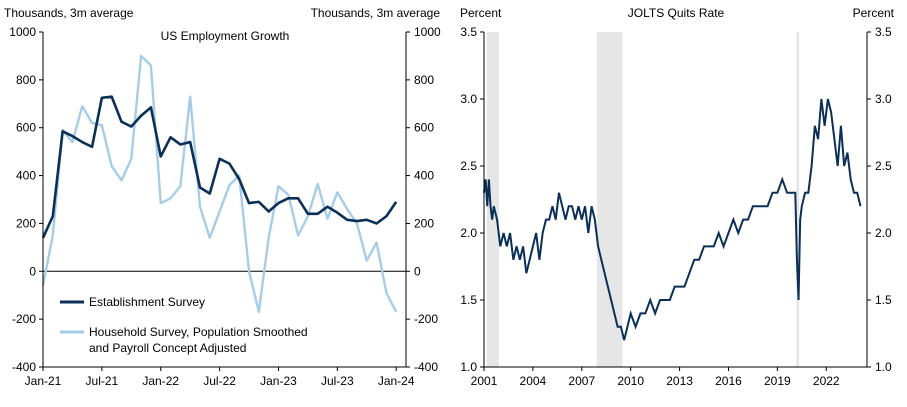  Describe the element at coordinates (417, 271) in the screenshot. I see `employment-right-ytick-label: 0` at that location.